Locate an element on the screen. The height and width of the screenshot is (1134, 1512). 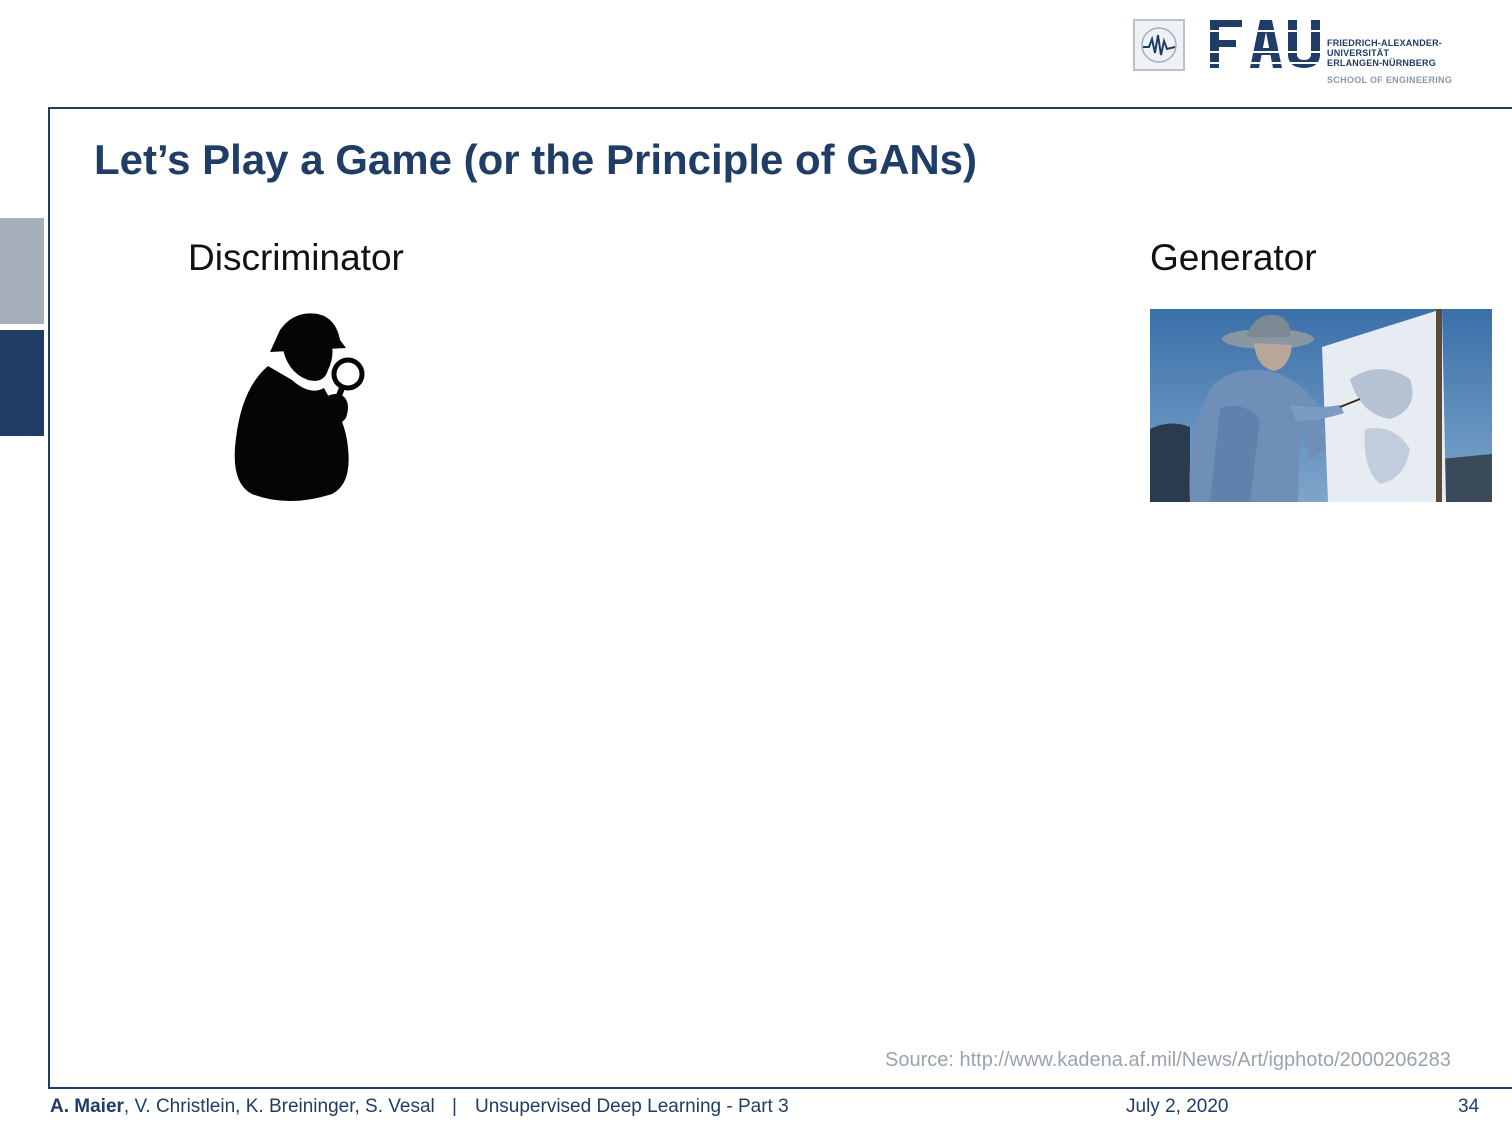
painter-photo is located at coordinates (1321, 405).